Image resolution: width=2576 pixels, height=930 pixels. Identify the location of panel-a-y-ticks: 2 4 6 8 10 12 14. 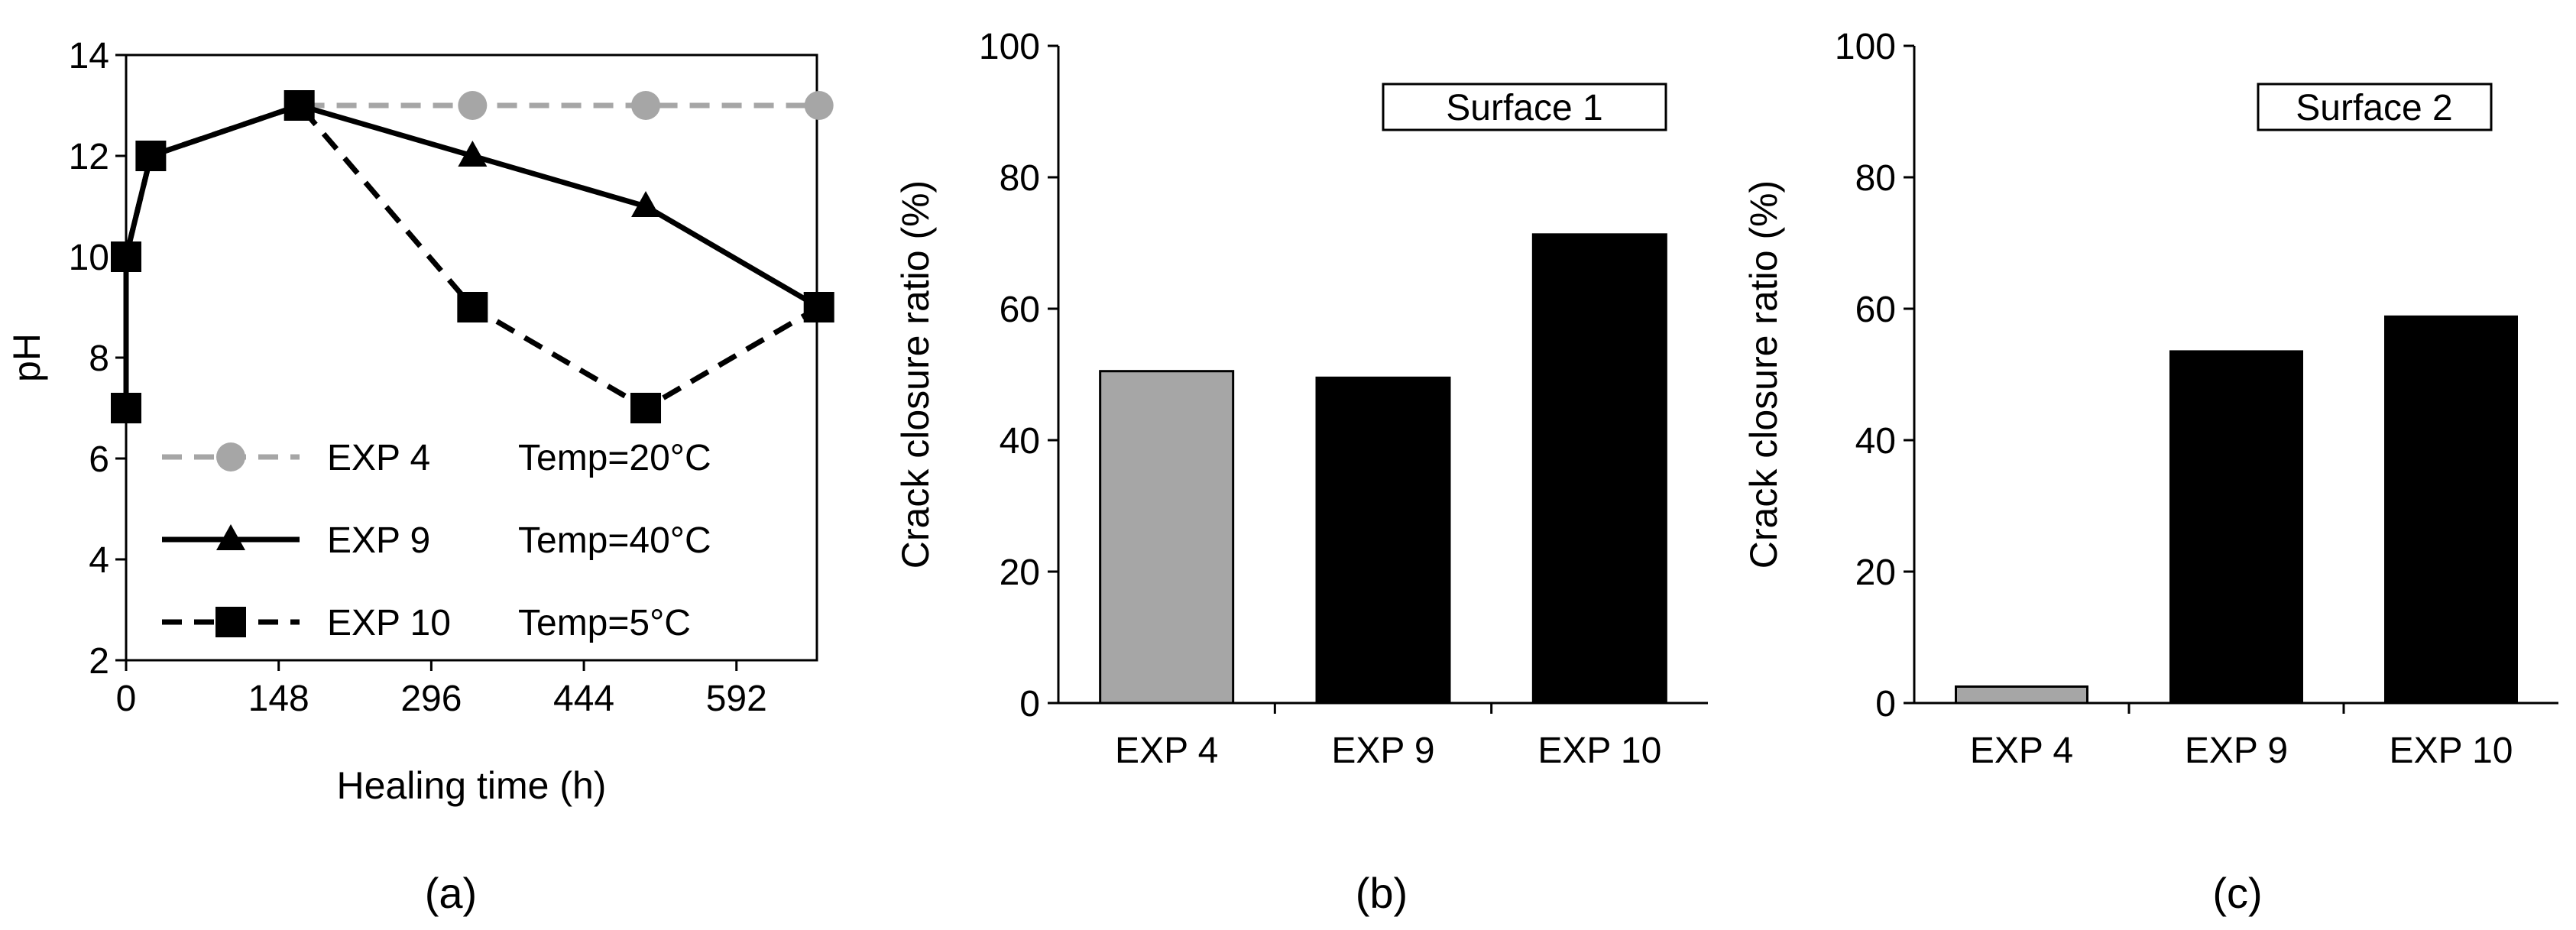
(98, 359).